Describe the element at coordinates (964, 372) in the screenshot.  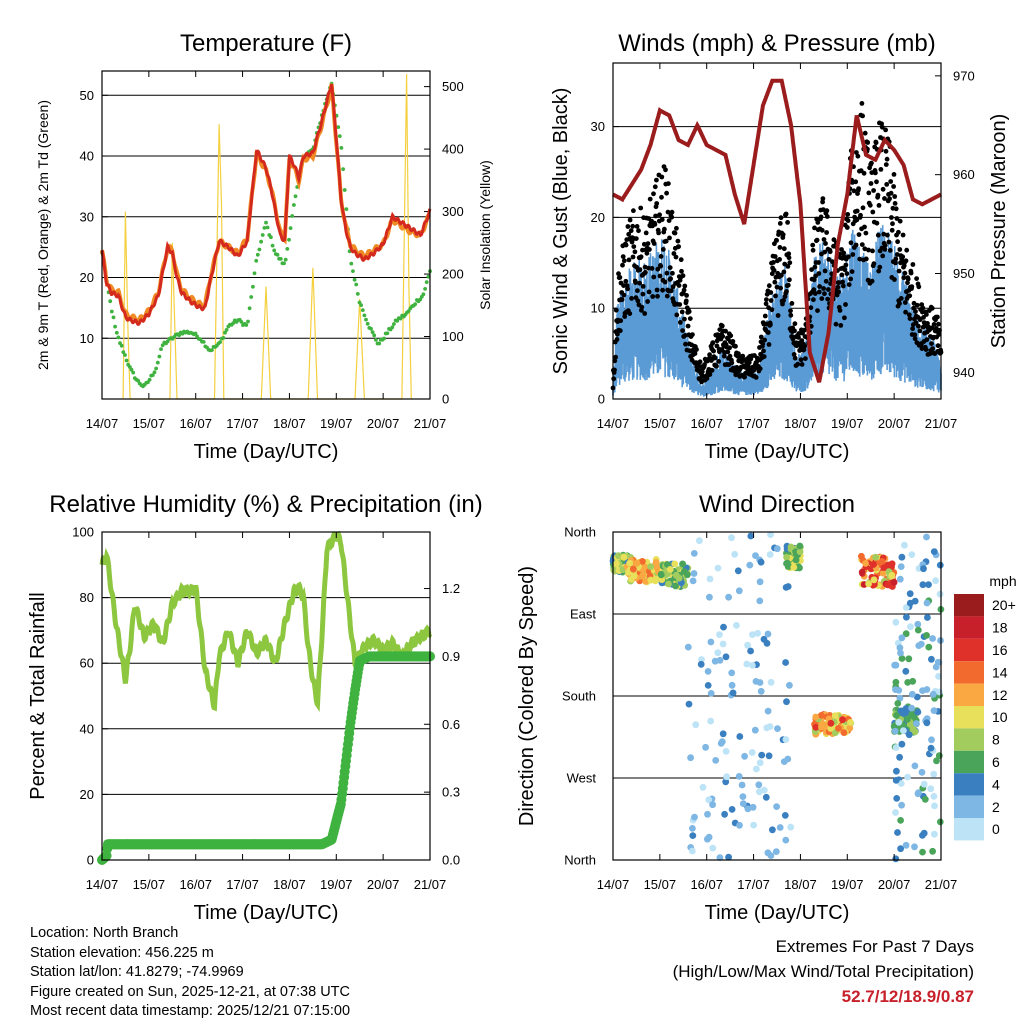
I see `y2-tick-label: 940` at that location.